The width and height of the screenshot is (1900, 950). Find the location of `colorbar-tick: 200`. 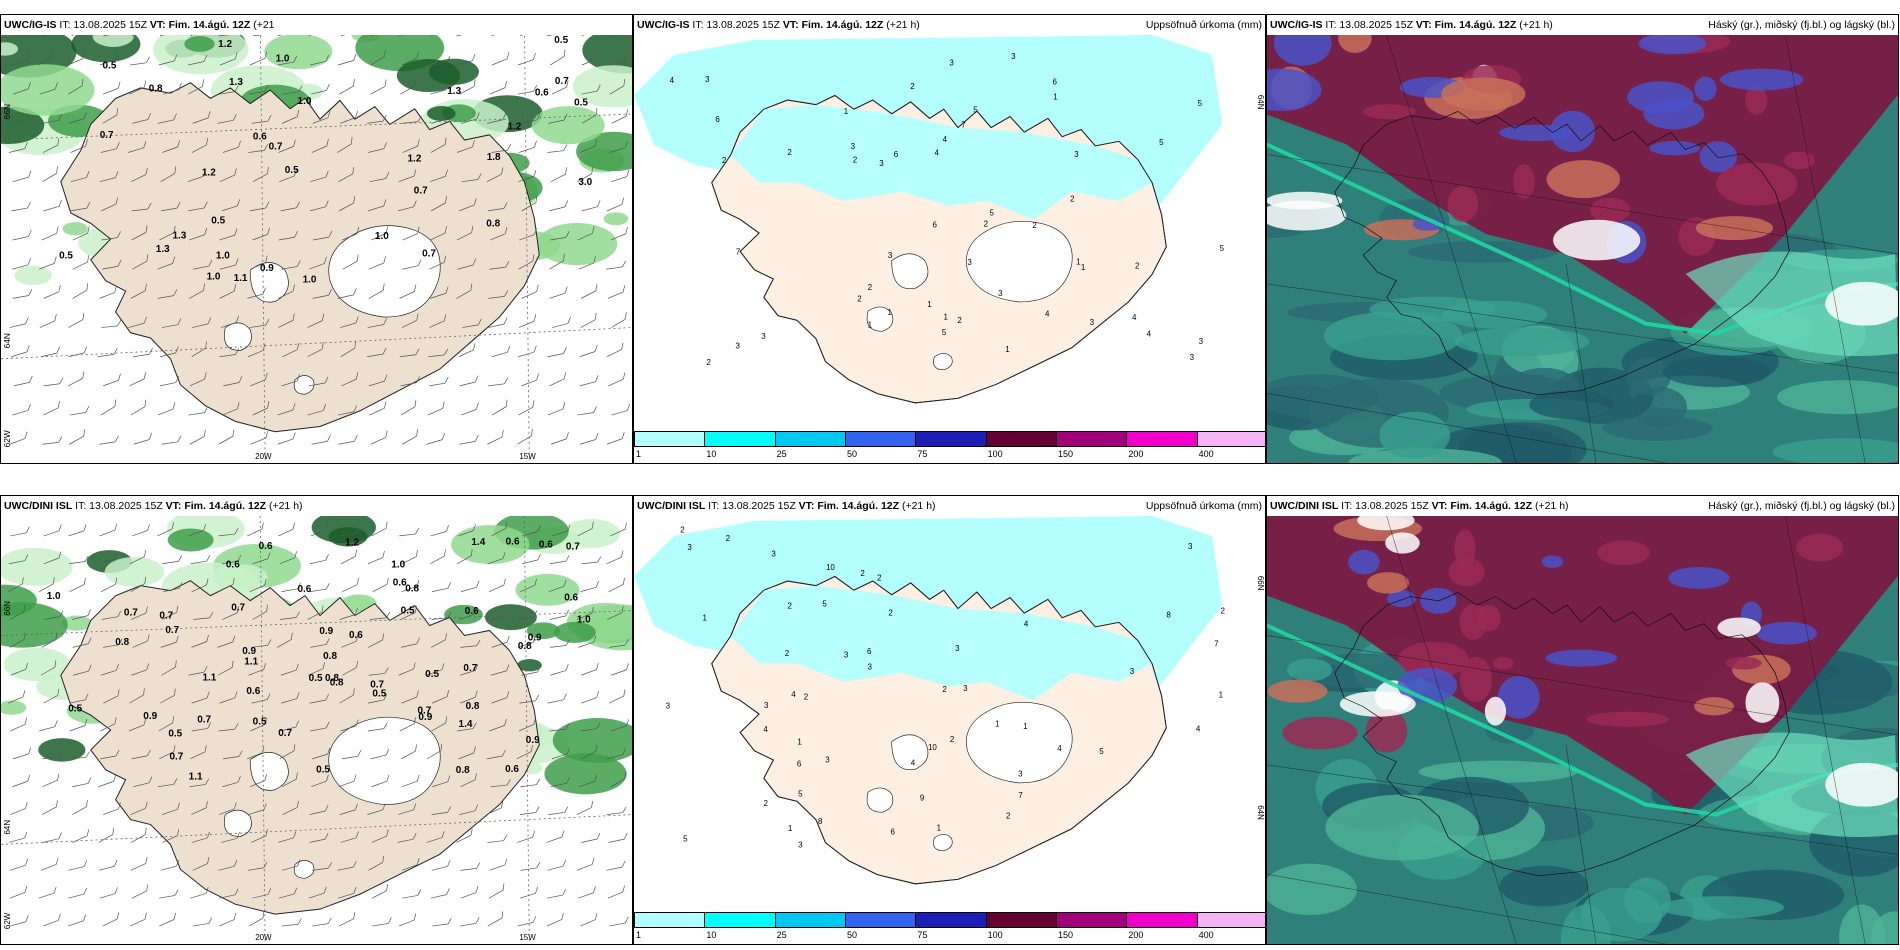

colorbar-tick: 200 is located at coordinates (1136, 454).